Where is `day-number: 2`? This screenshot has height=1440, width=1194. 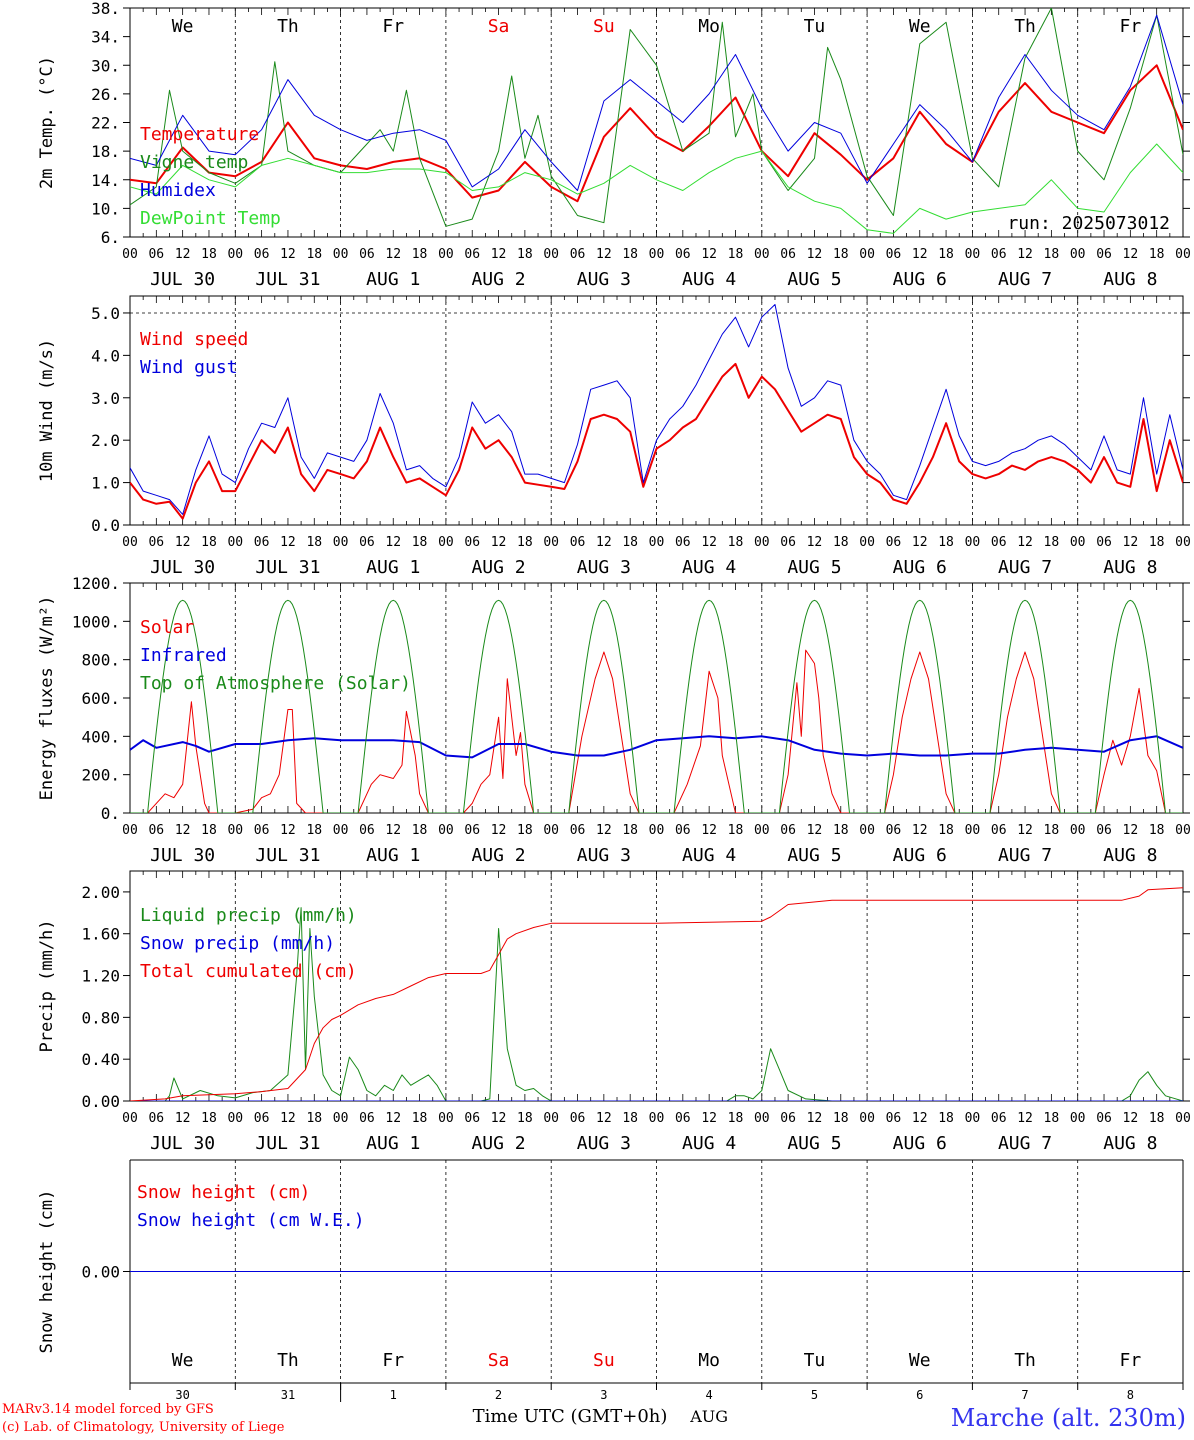
day-number: 2 is located at coordinates (498, 1395).